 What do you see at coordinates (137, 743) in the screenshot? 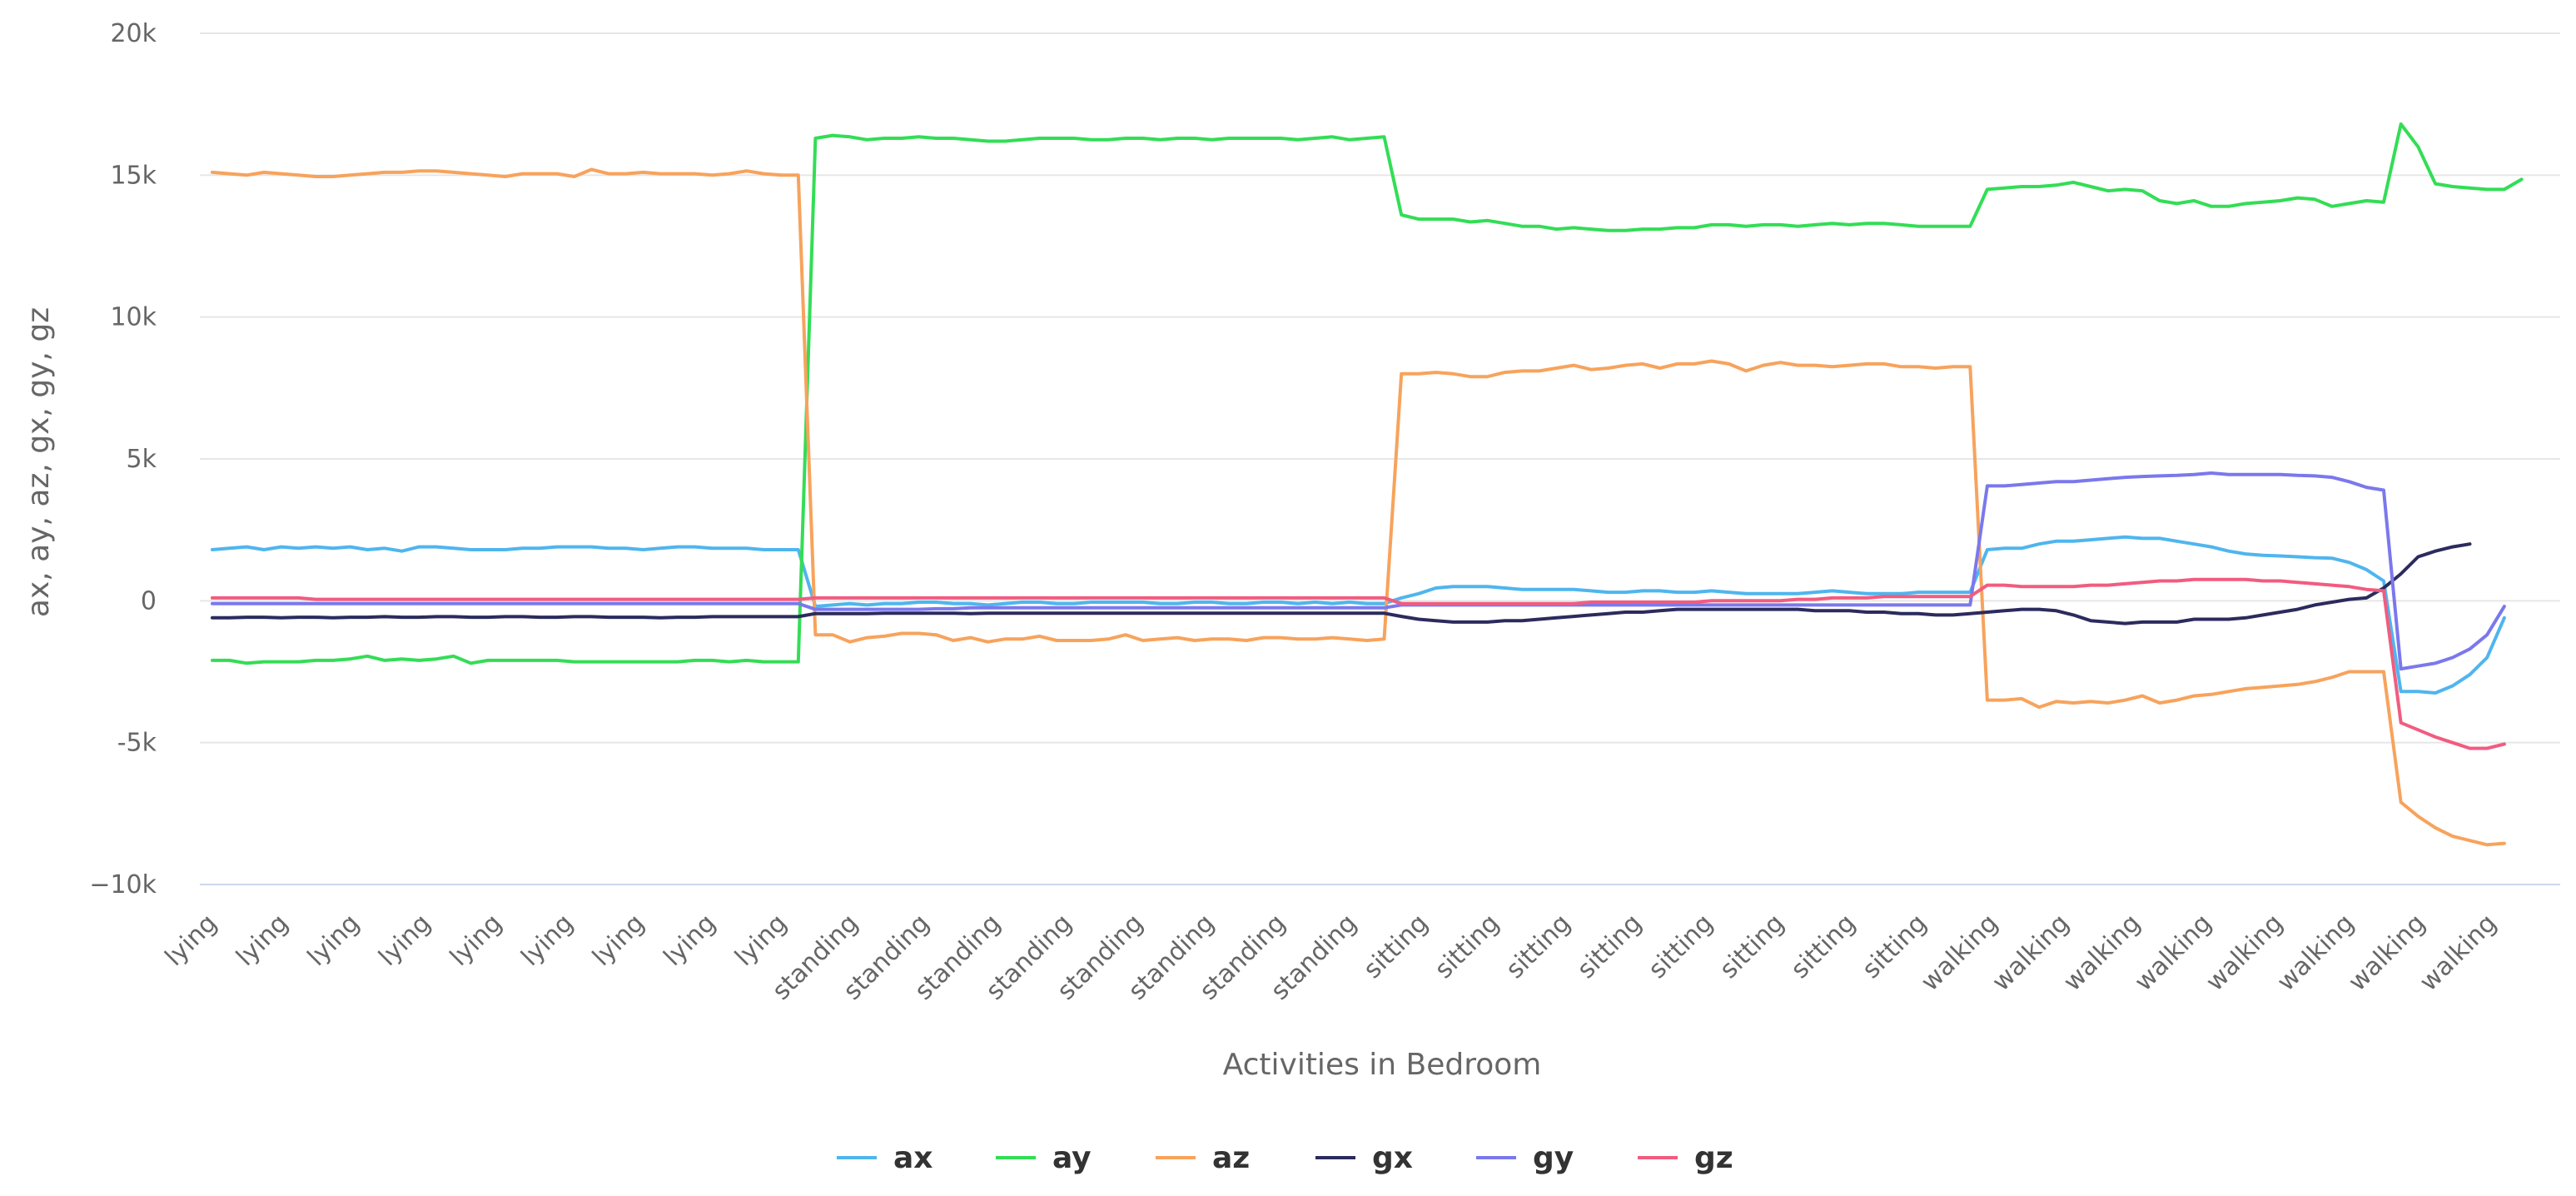
I see `y-tick-label: -5k` at bounding box center [137, 743].